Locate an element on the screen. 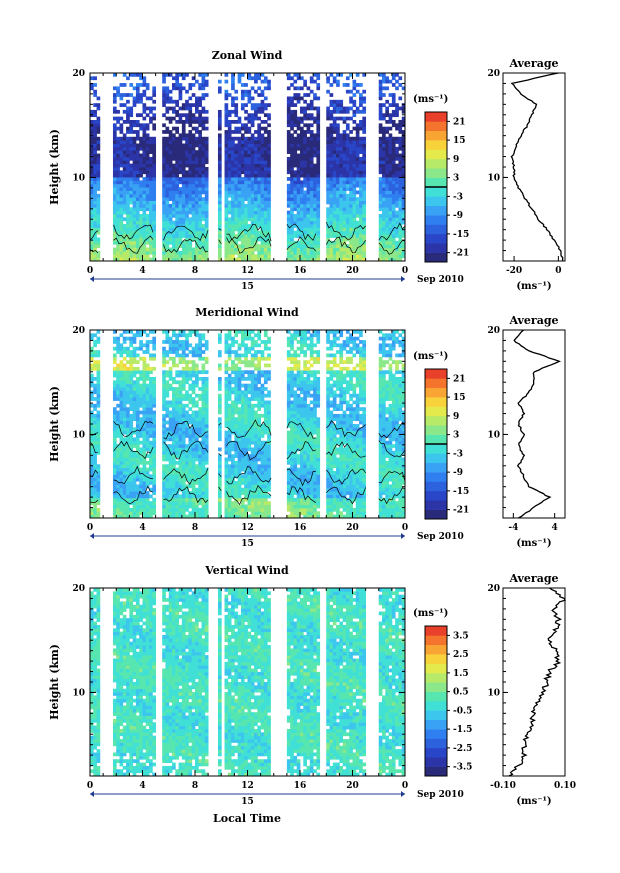 The width and height of the screenshot is (620, 873). x-tick-label: 12 is located at coordinates (247, 271).